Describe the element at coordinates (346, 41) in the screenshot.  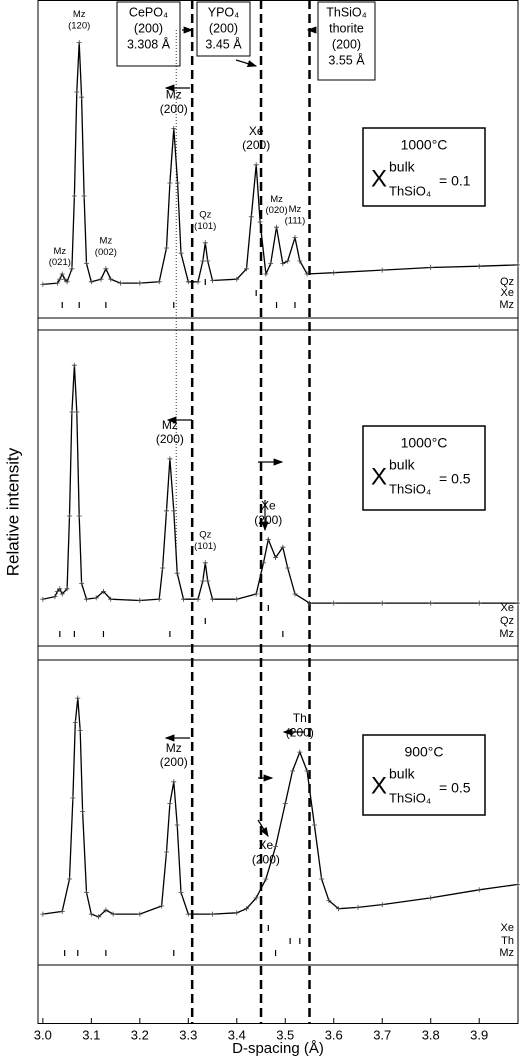
I see `reference-box` at that location.